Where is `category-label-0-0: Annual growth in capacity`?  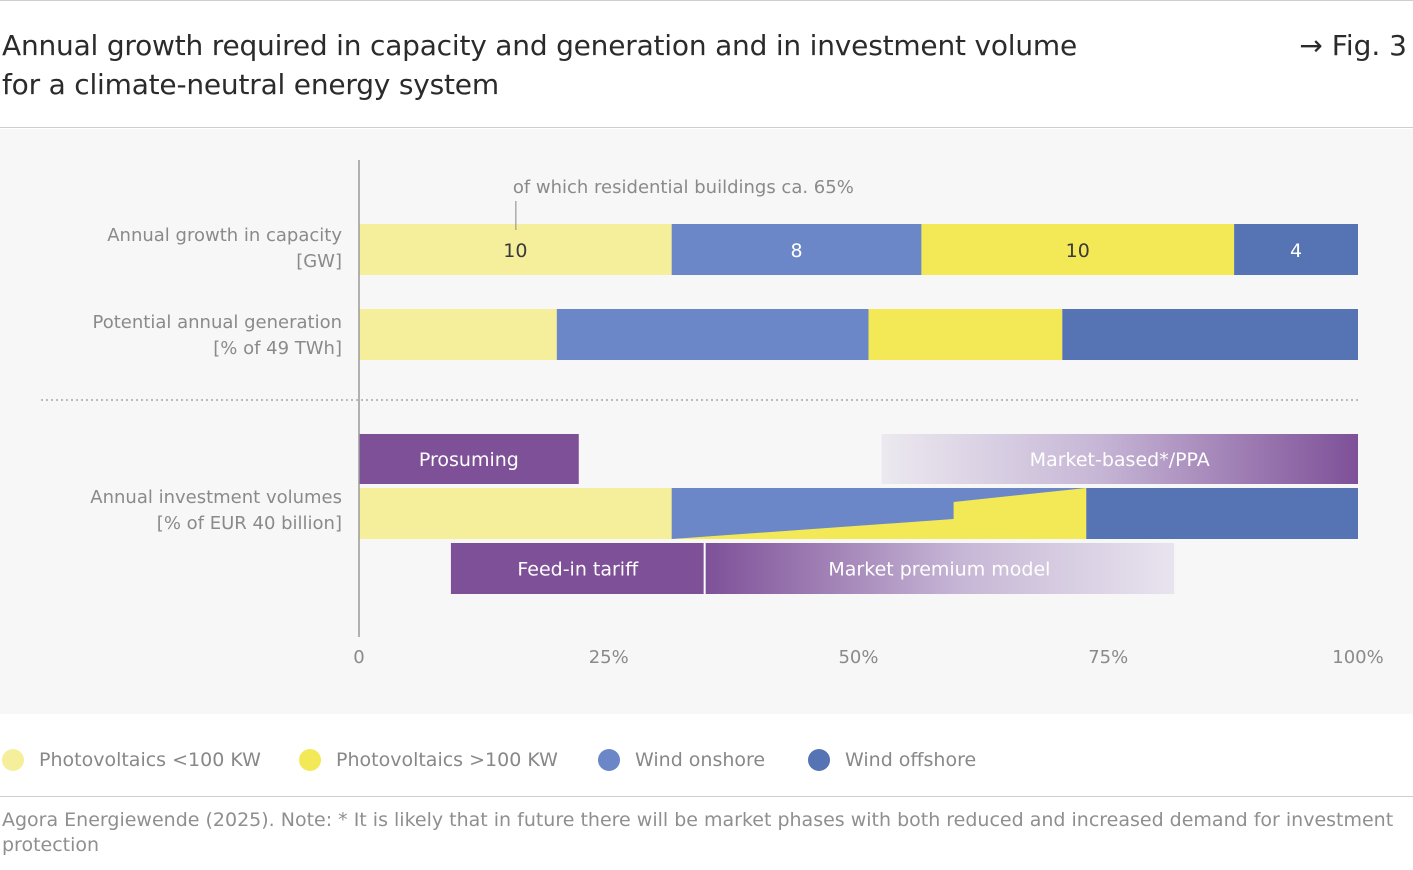 category-label-0-0: Annual growth in capacity is located at coordinates (224, 235).